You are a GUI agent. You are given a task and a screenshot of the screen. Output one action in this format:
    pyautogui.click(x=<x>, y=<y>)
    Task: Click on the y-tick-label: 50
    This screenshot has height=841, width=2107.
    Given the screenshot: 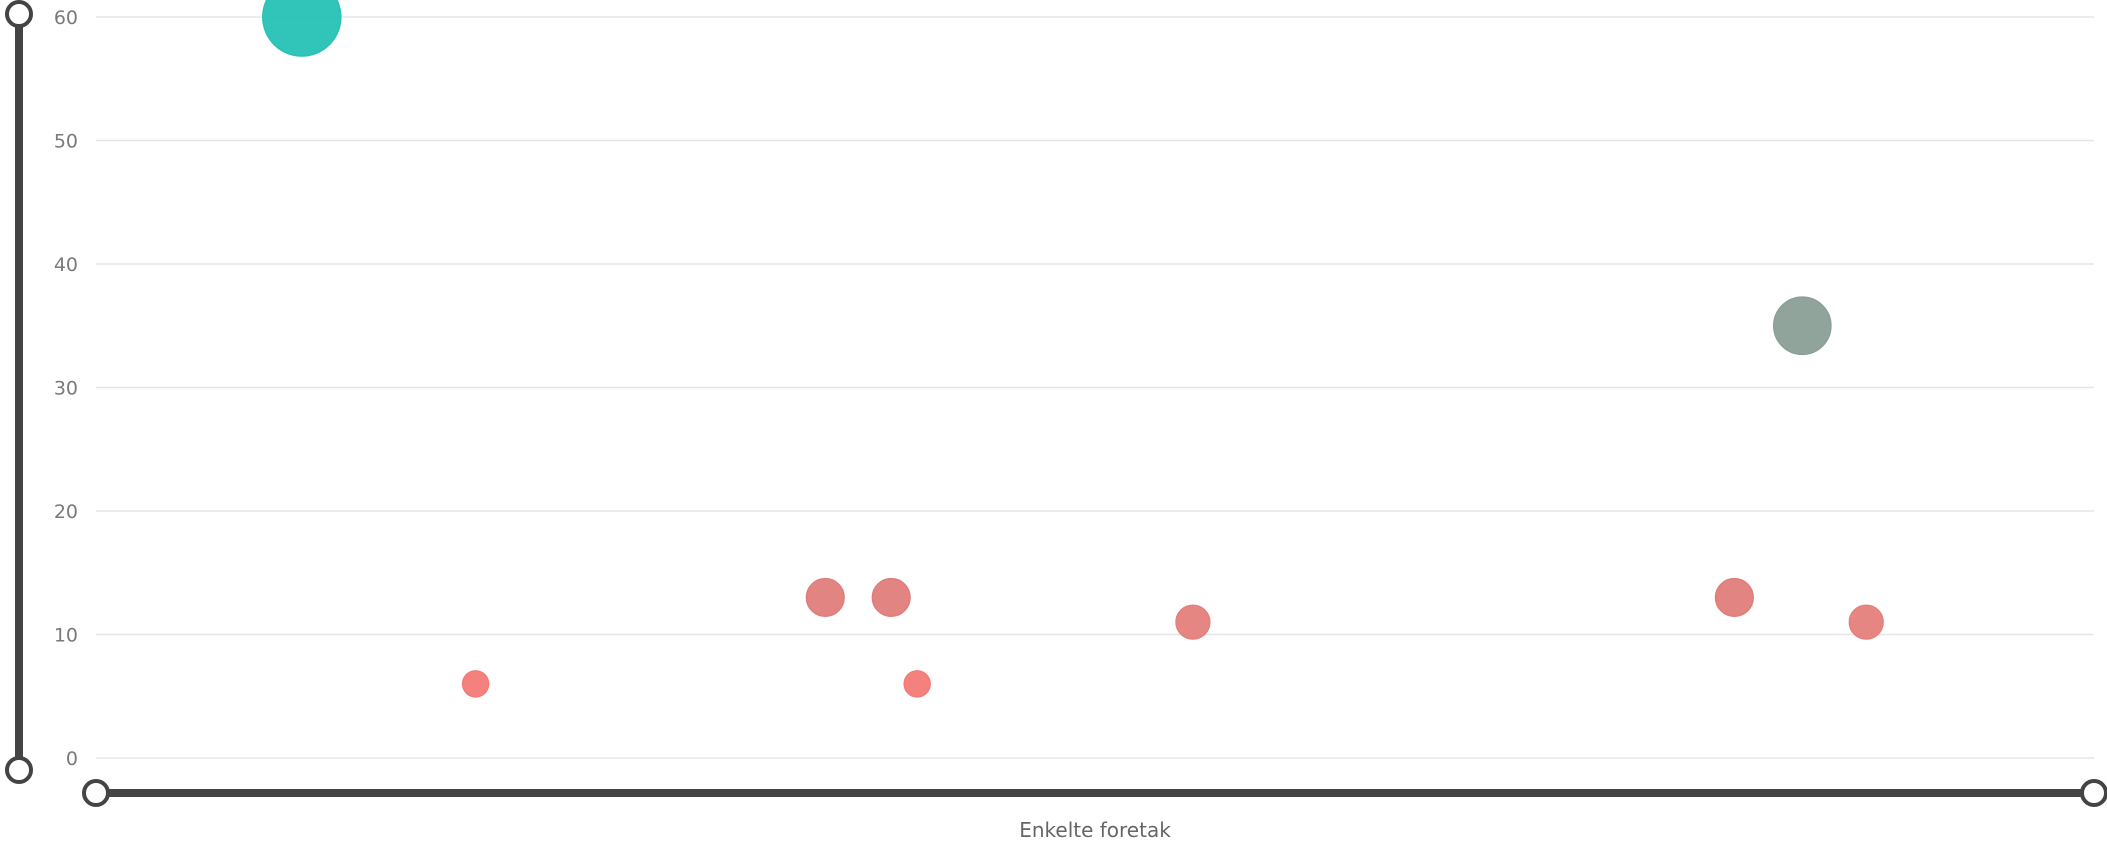 What is the action you would take?
    pyautogui.click(x=66, y=142)
    